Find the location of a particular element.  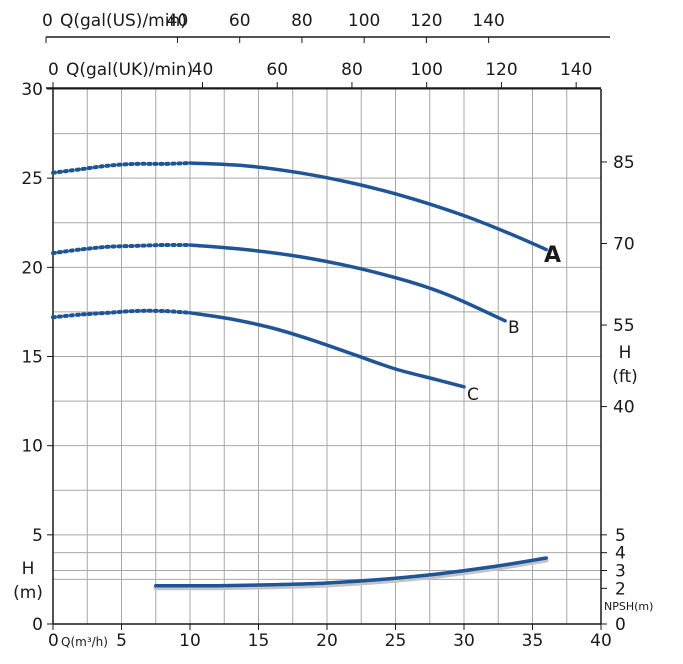

npsh-tick-label: 2 is located at coordinates (620, 589).